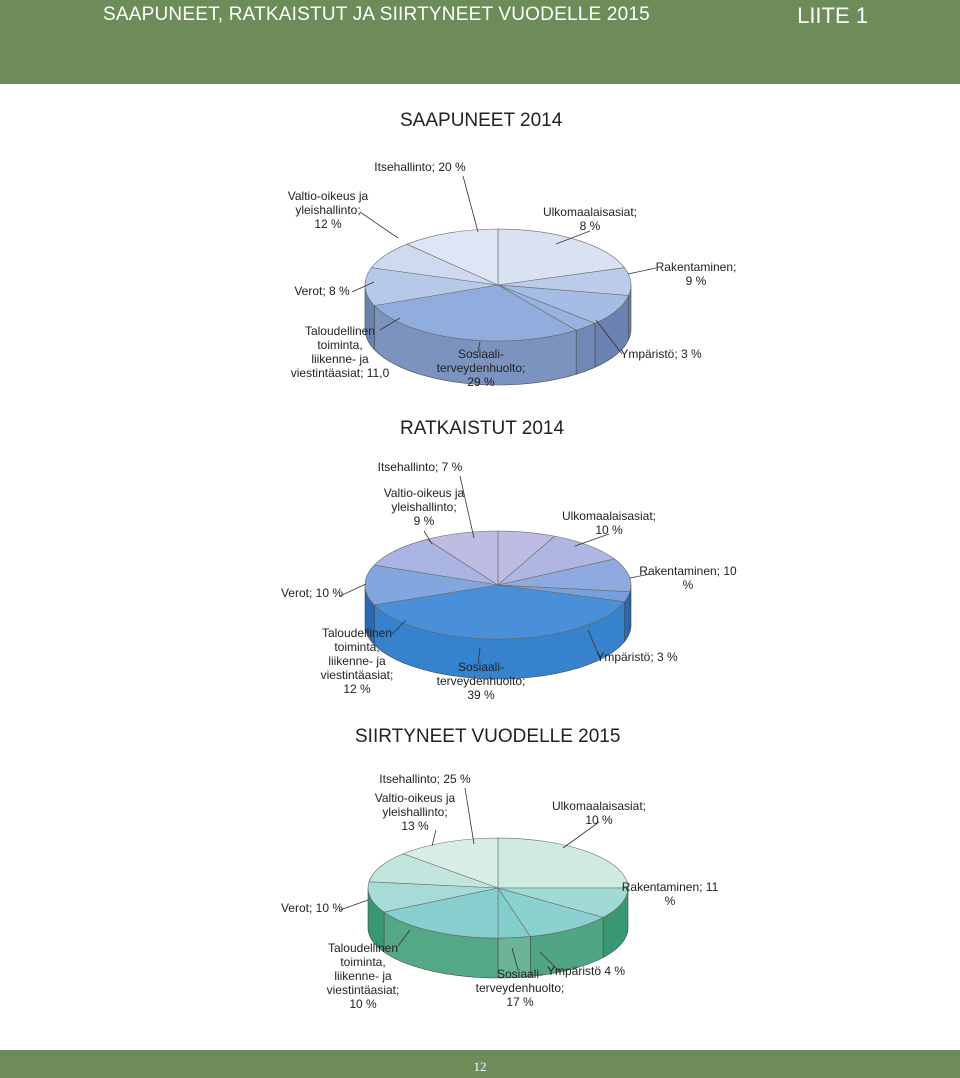  I want to click on slice-label-1-5: Sosiaali-terveydenhuolto; 29 %, so click(481, 368).